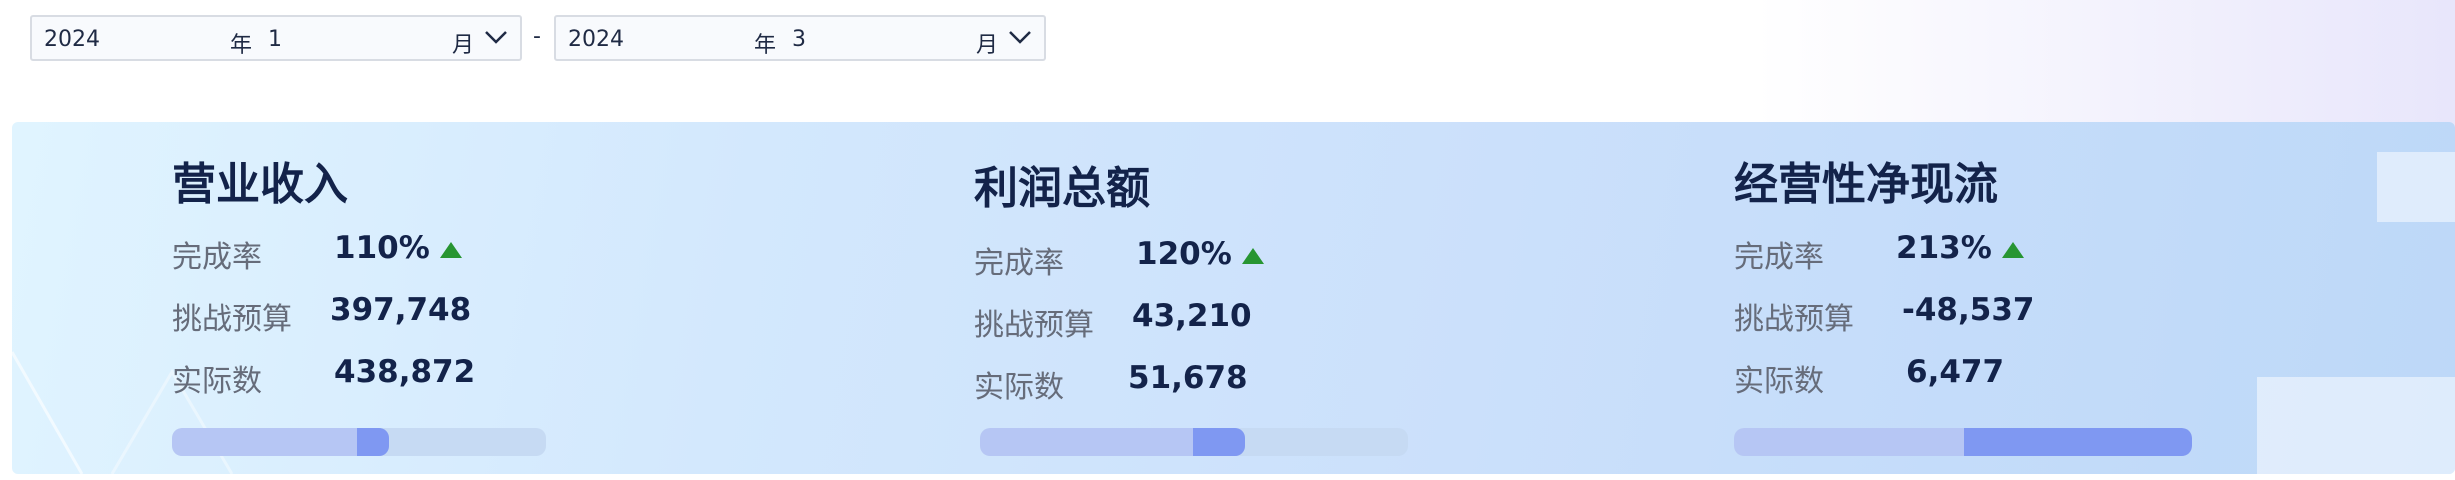 The image size is (2455, 480). I want to click on metric-title: 经营性净现流, so click(1866, 184).